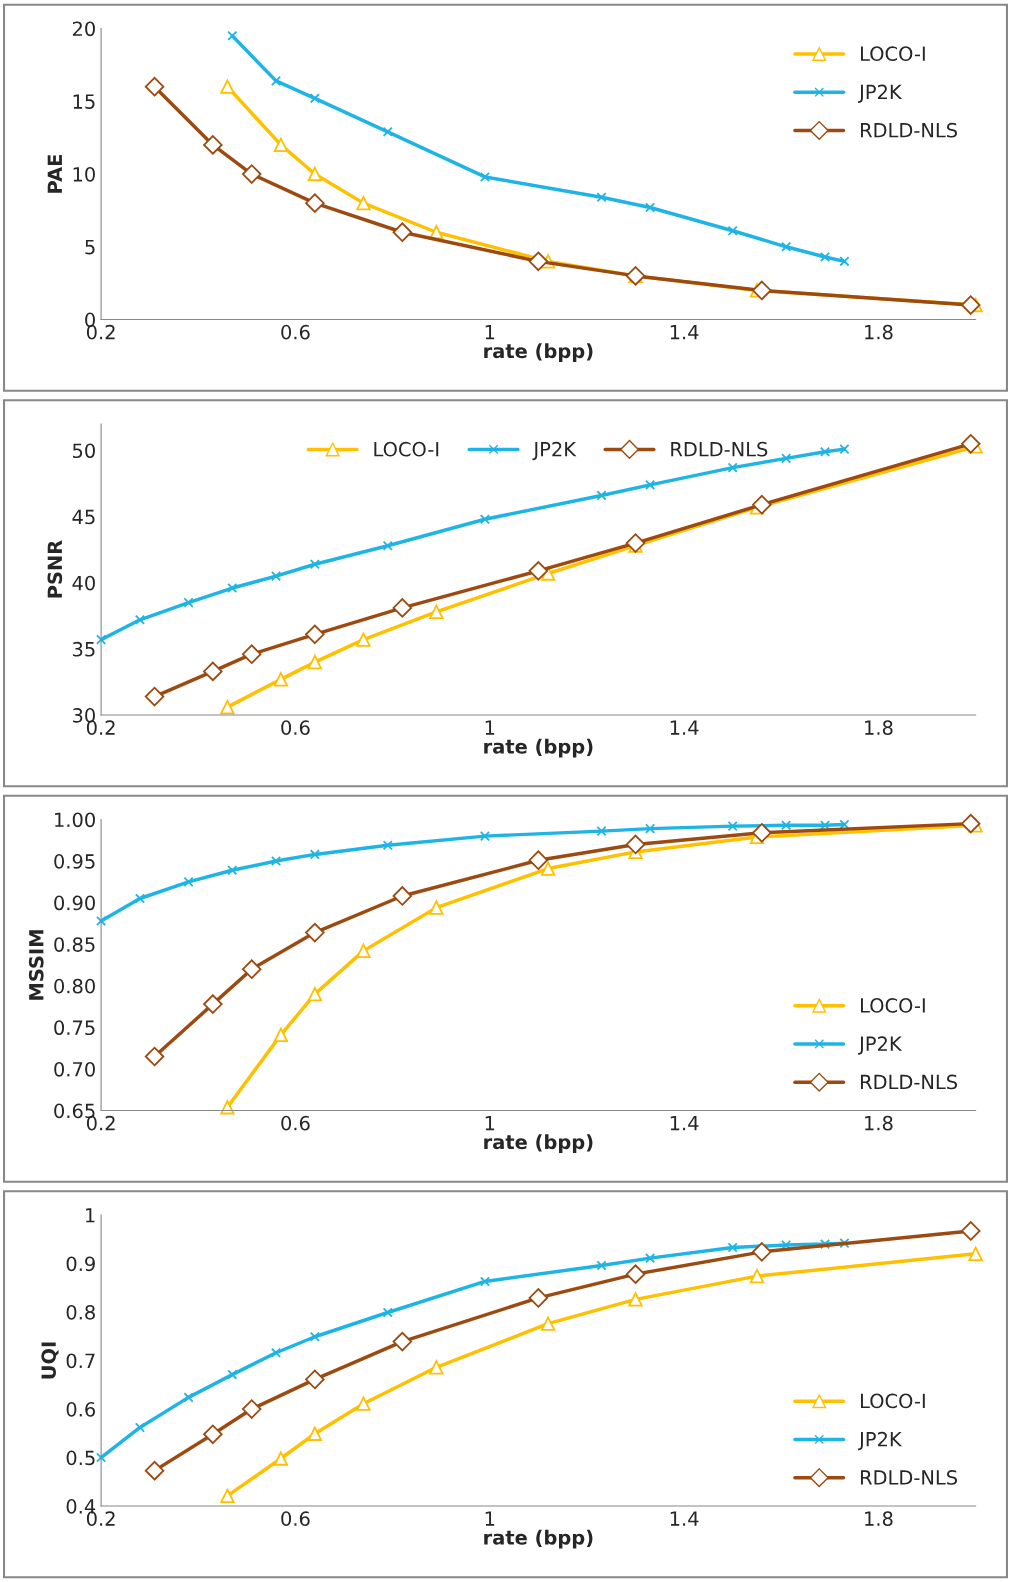 The height and width of the screenshot is (1582, 1011). What do you see at coordinates (83, 29) in the screenshot?
I see `y-tick-label: 20` at bounding box center [83, 29].